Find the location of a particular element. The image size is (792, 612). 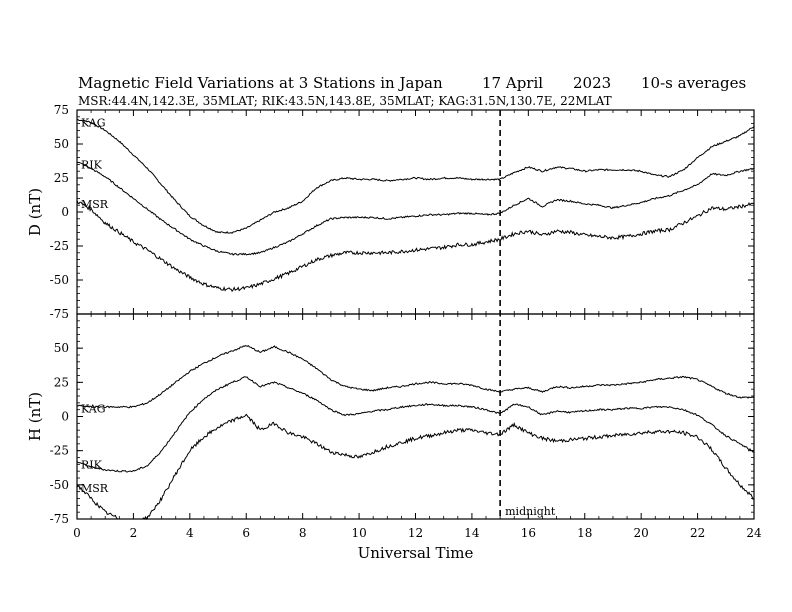

x-tick-label: 6 is located at coordinates (246, 533).